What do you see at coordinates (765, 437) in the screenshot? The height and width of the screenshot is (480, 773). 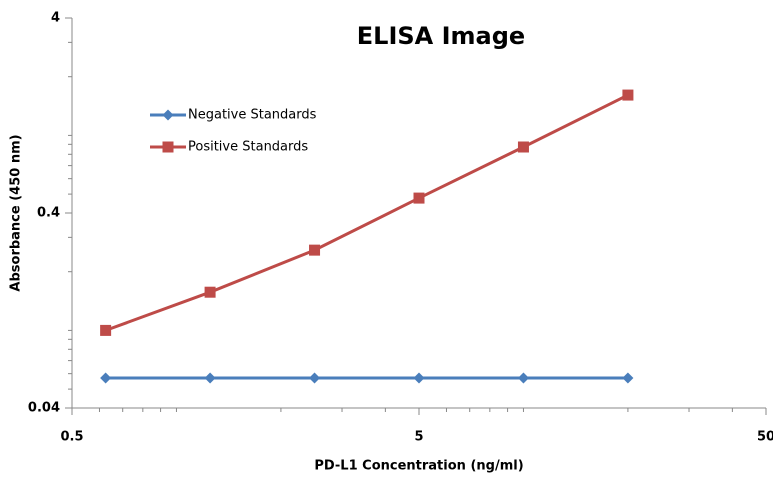 I see `x-tick-label: 50` at bounding box center [765, 437].